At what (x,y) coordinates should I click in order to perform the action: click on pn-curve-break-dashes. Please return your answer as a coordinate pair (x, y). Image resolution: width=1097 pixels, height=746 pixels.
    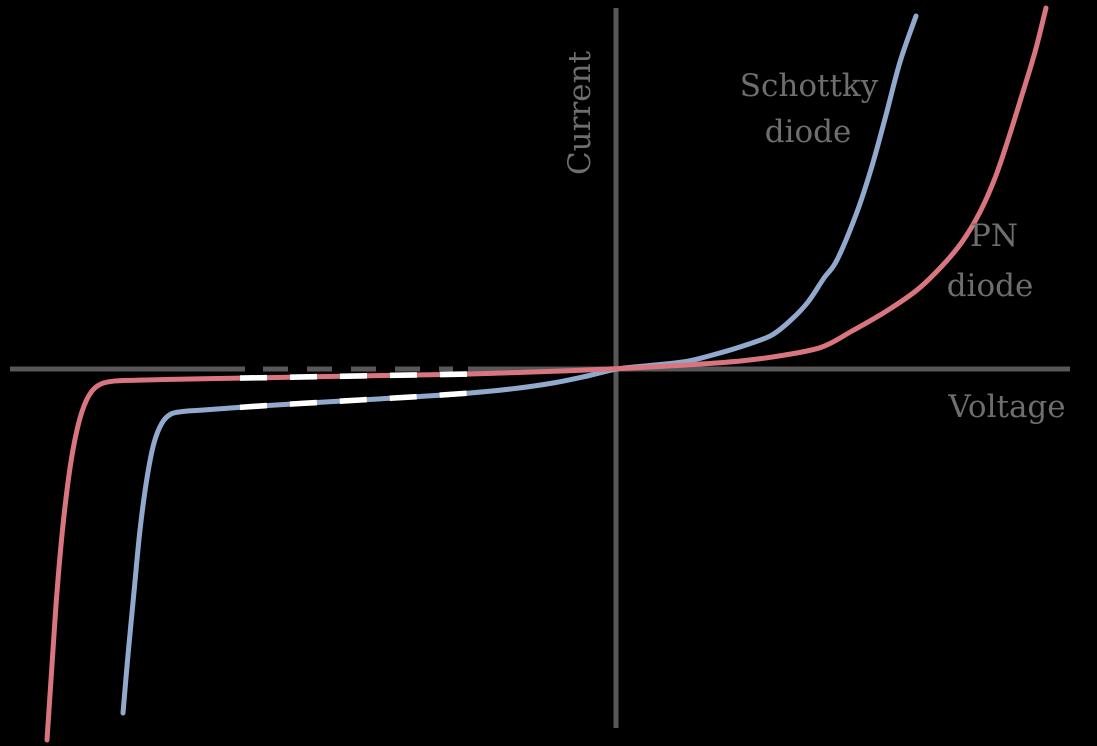
    Looking at the image, I should click on (354, 376).